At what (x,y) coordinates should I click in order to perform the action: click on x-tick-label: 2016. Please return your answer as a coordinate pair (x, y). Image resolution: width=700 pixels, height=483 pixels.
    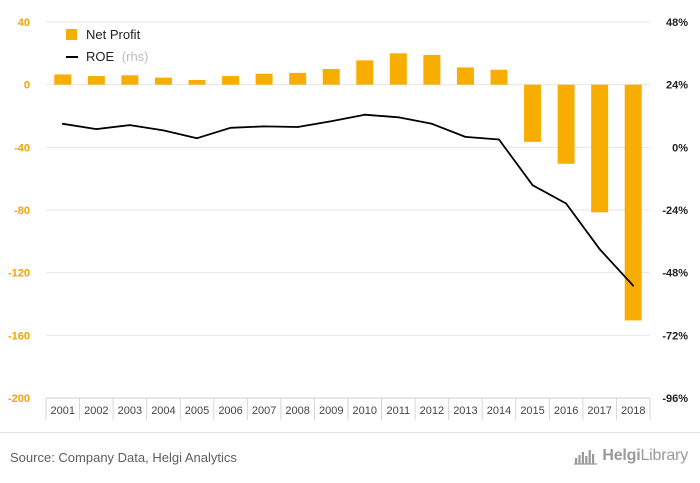
    Looking at the image, I should click on (566, 411).